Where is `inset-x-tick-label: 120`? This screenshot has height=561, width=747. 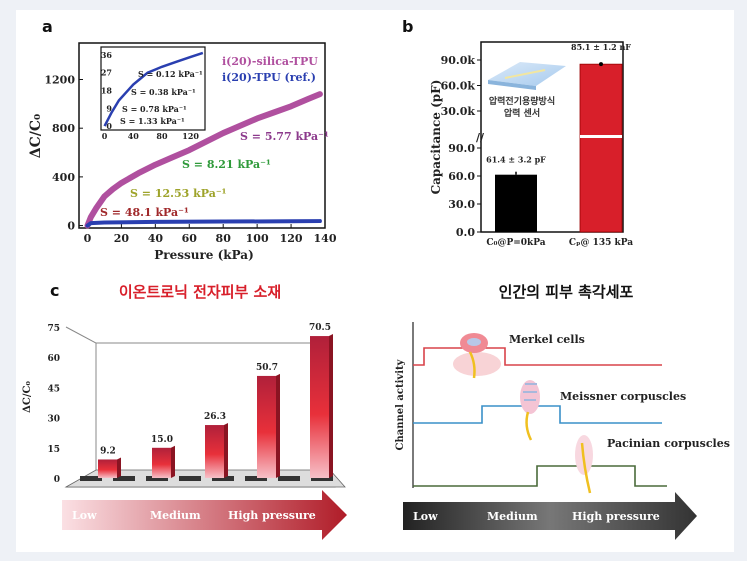
inset-x-tick-label: 120 is located at coordinates (190, 136).